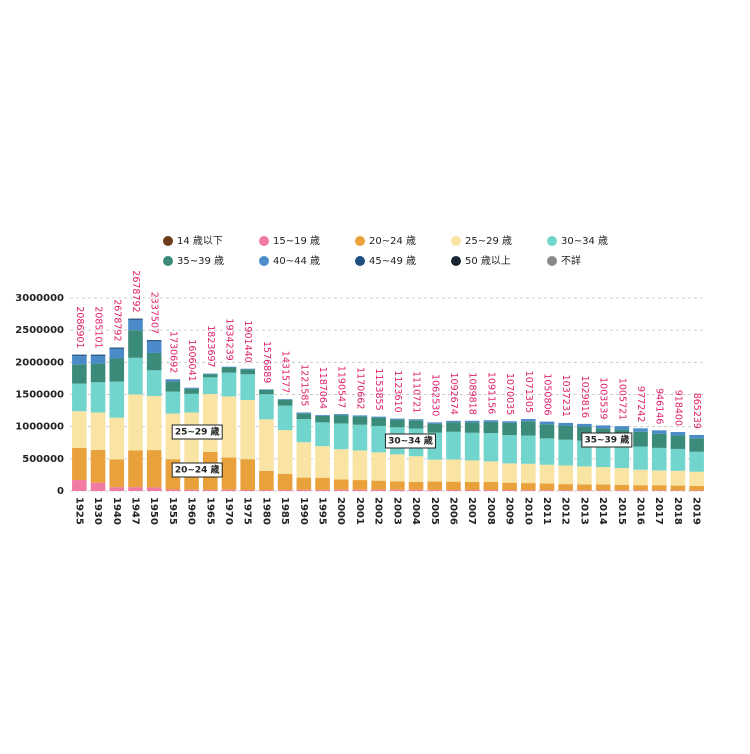 This screenshot has width=750, height=754. What do you see at coordinates (43, 459) in the screenshot?
I see `y-tick-label: 500000` at bounding box center [43, 459].